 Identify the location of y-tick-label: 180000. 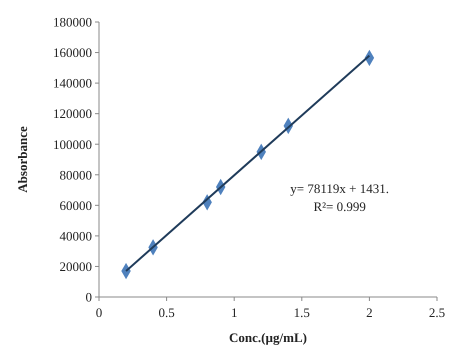
(72, 22).